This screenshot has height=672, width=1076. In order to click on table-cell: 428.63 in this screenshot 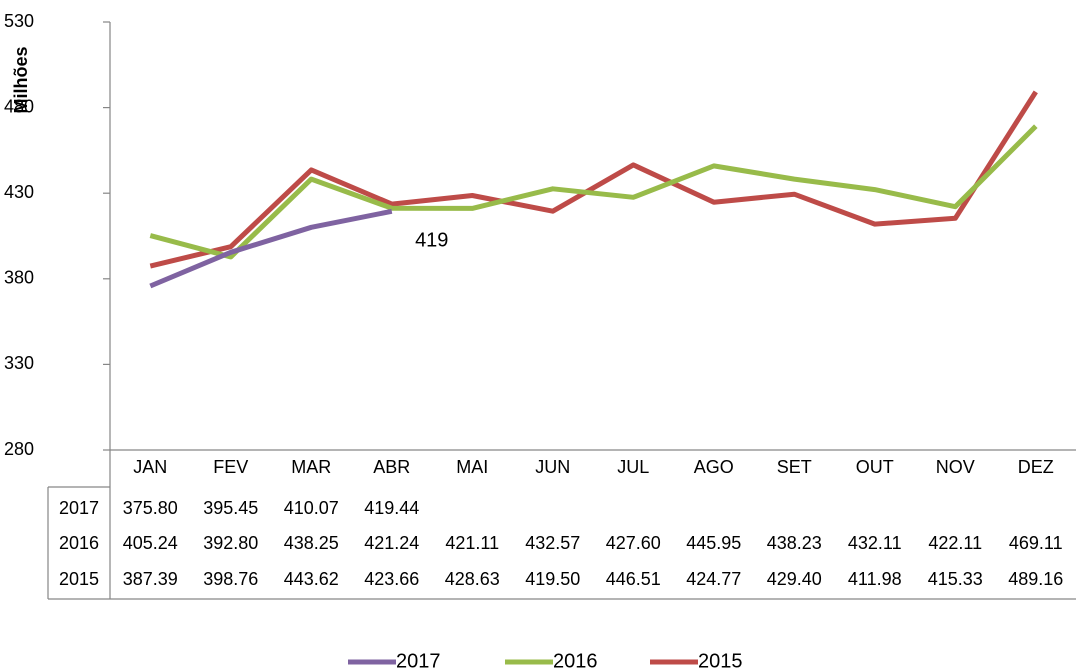, I will do `click(472, 579)`.